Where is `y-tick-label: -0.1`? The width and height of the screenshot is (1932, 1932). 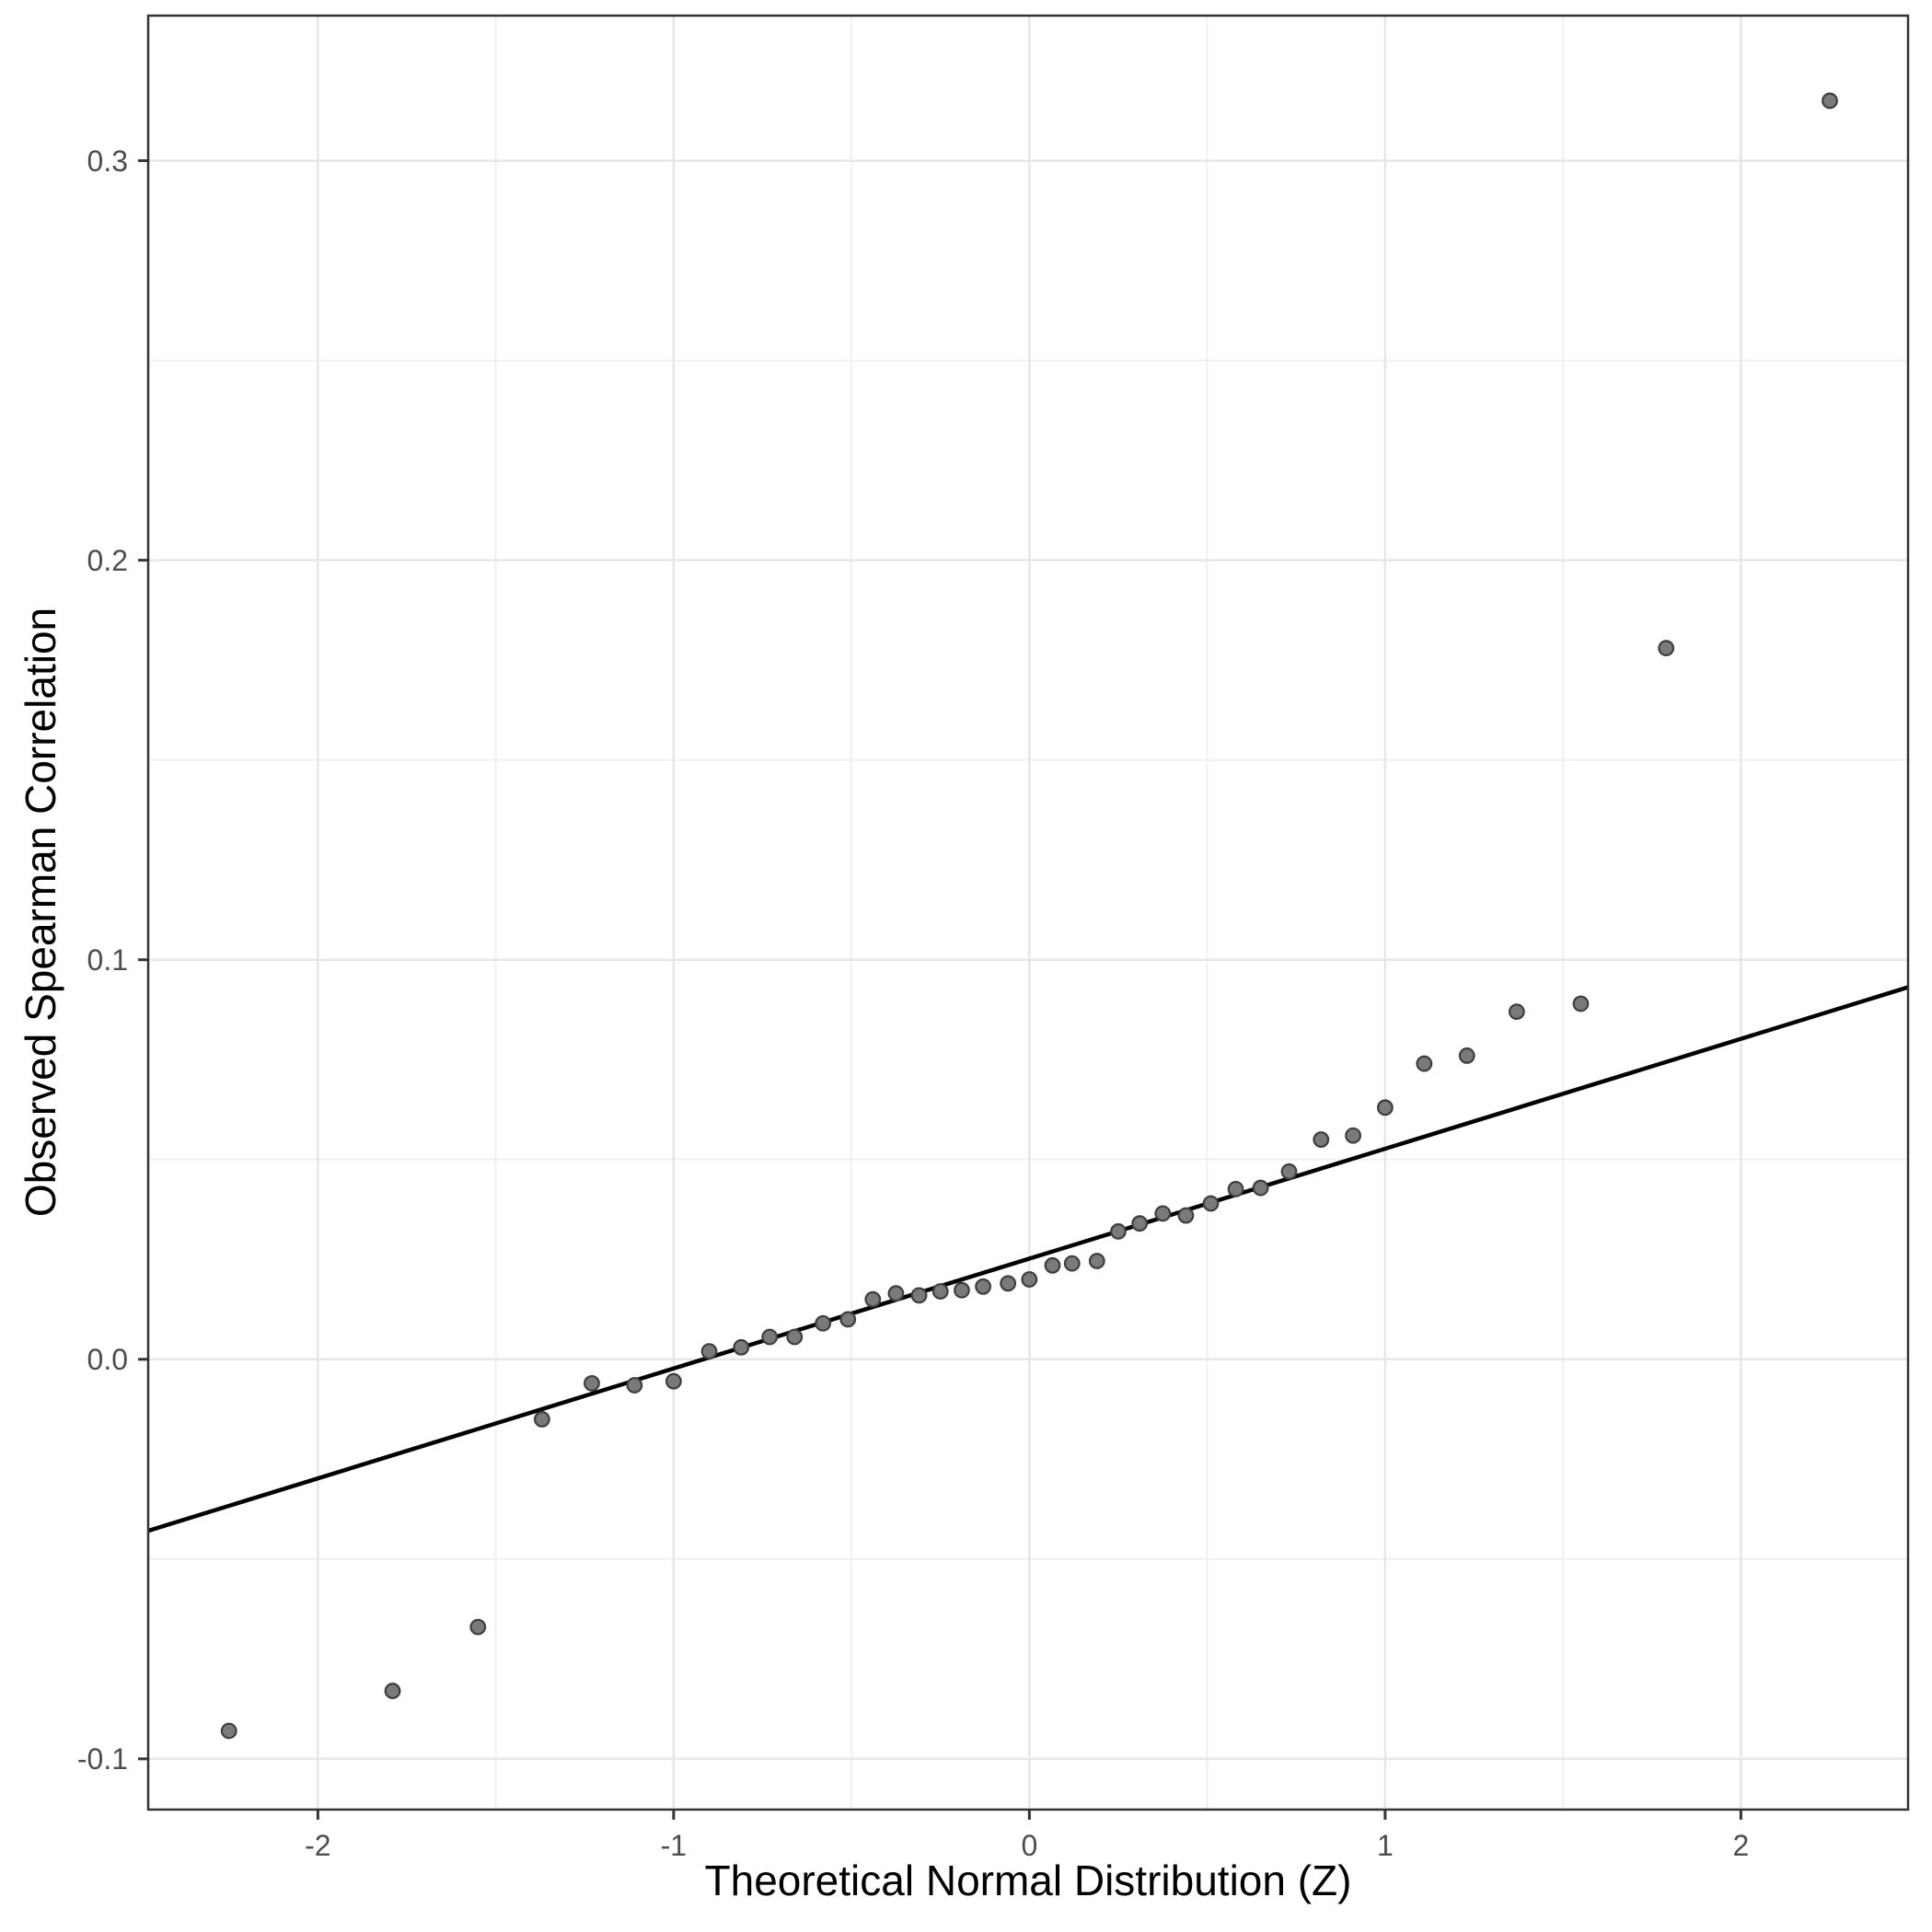 y-tick-label: -0.1 is located at coordinates (103, 1759).